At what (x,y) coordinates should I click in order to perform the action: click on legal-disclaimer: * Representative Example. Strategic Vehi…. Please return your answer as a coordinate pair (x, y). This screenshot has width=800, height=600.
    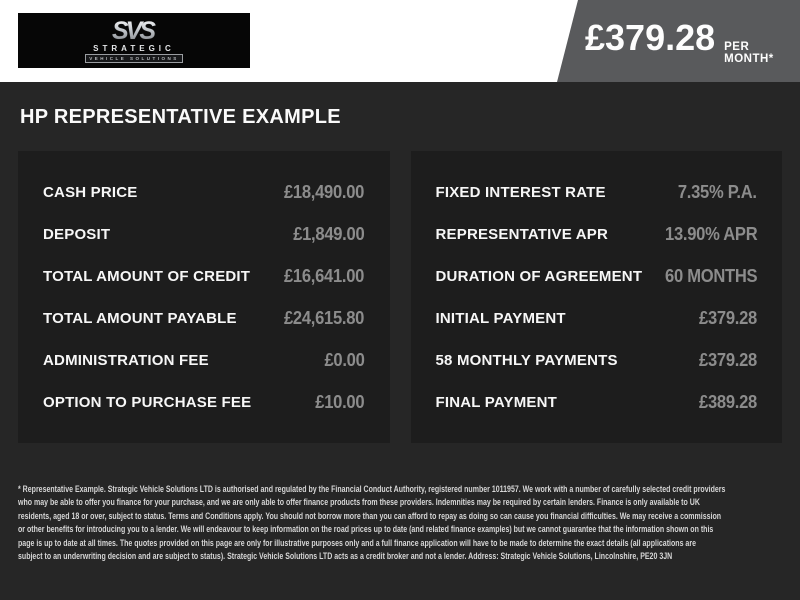
    Looking at the image, I should click on (400, 523).